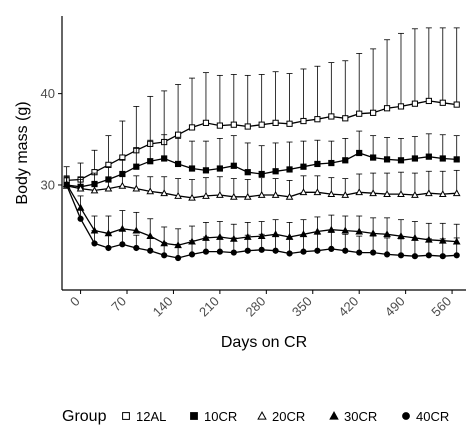  I want to click on x-tick-label: 280, so click(255, 307).